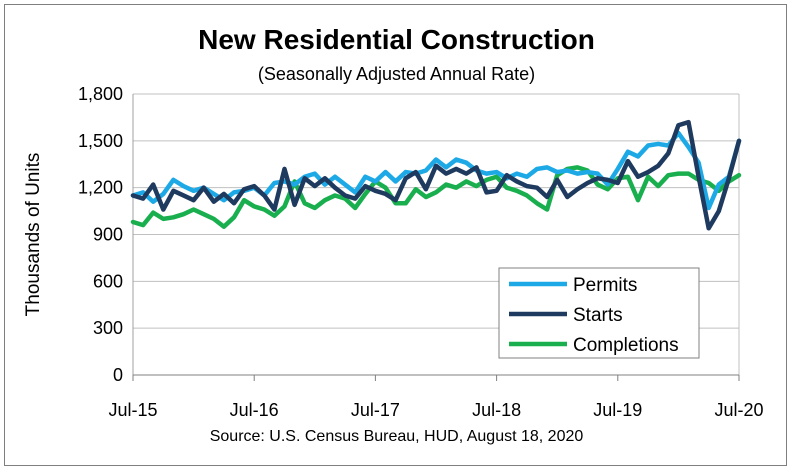 This screenshot has height=472, width=793. Describe the element at coordinates (108, 281) in the screenshot. I see `y-tick-label: 600` at that location.